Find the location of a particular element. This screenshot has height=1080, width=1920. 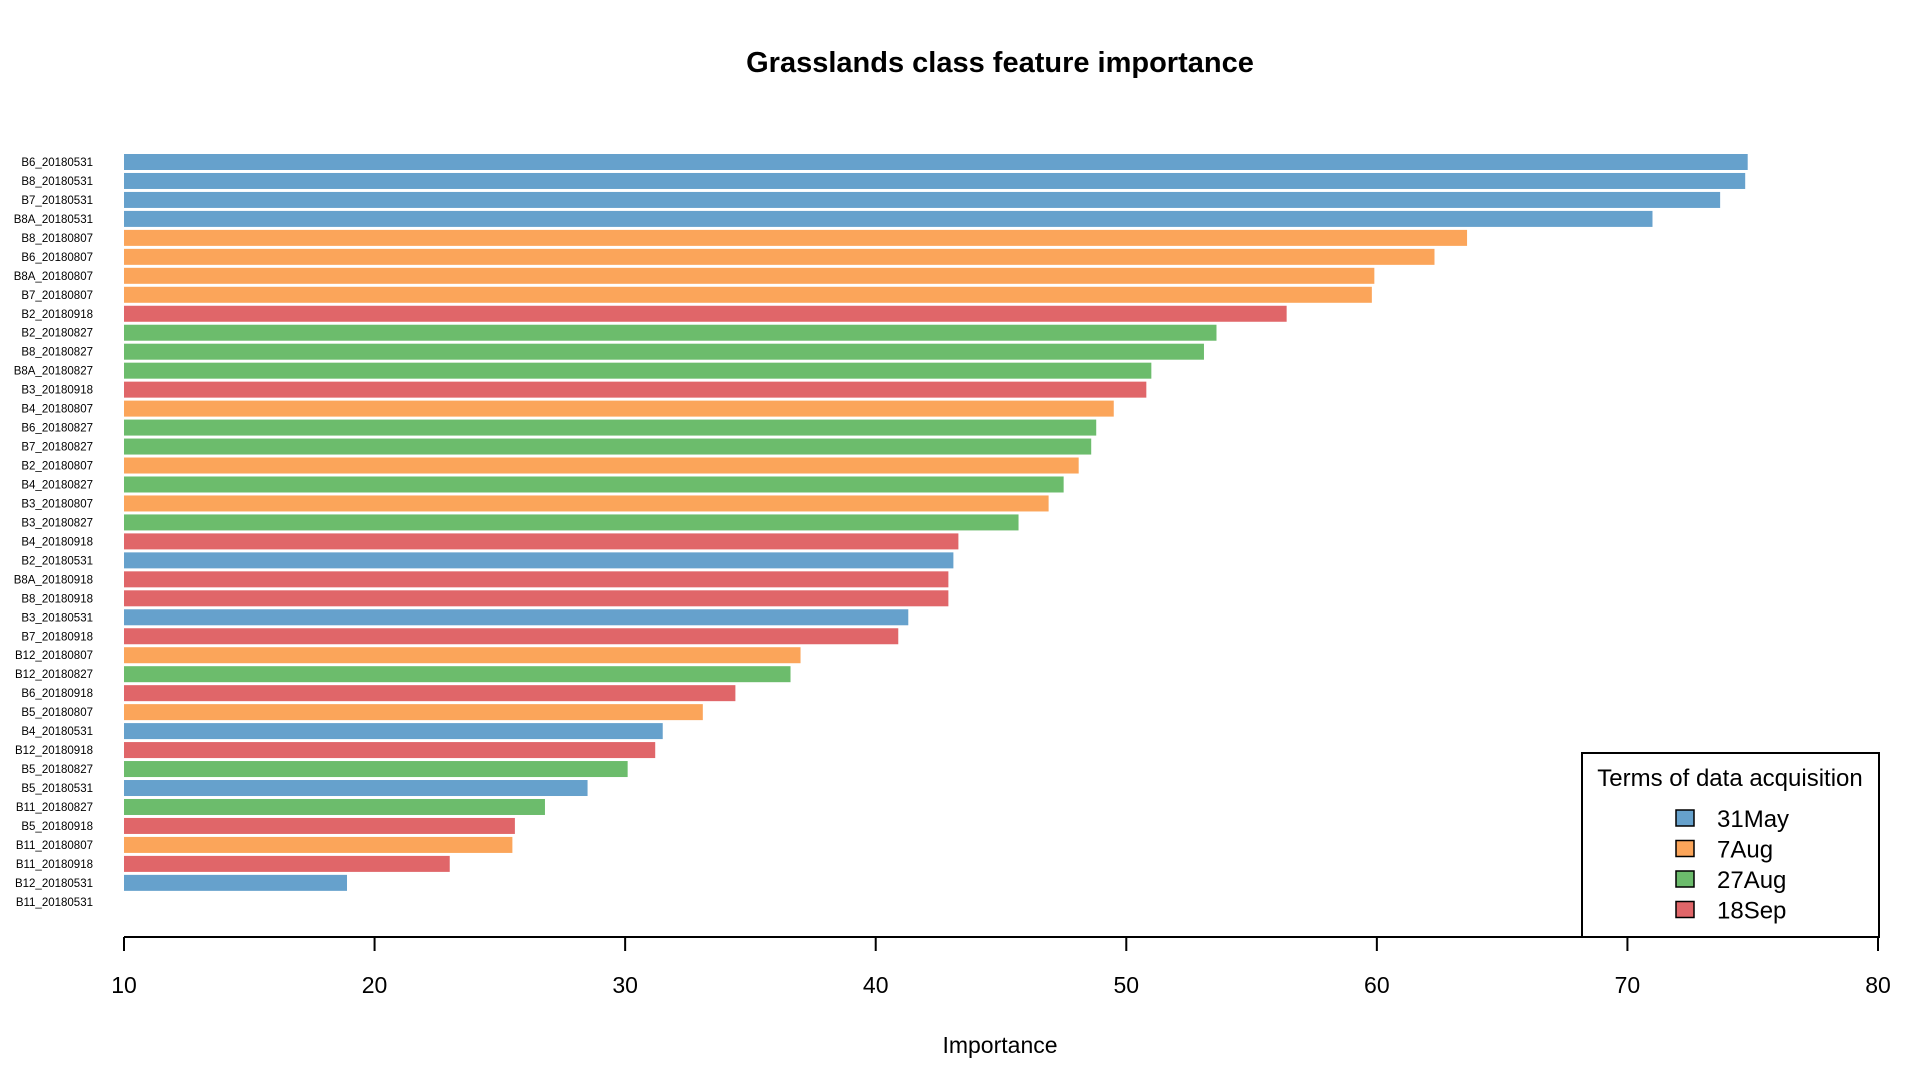

category-label: B8A_20180918 is located at coordinates (53, 580).